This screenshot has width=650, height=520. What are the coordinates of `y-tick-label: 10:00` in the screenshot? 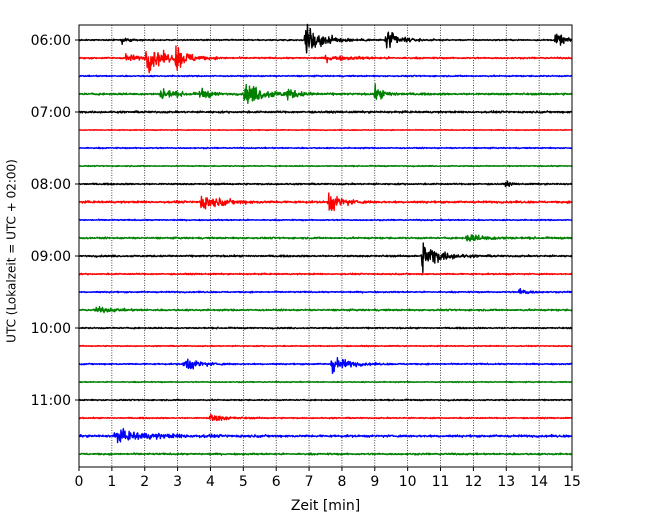 It's located at (51, 329).